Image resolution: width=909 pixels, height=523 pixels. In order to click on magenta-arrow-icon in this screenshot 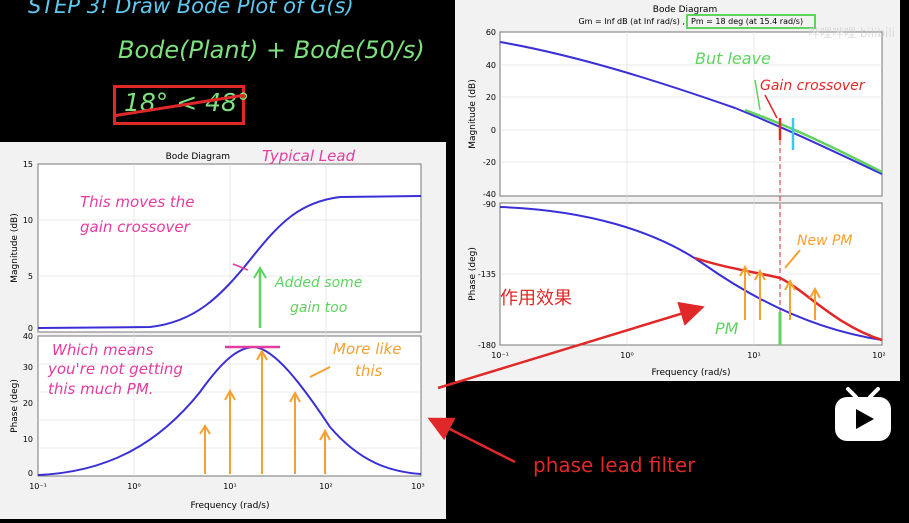, I will do `click(240, 267)`.